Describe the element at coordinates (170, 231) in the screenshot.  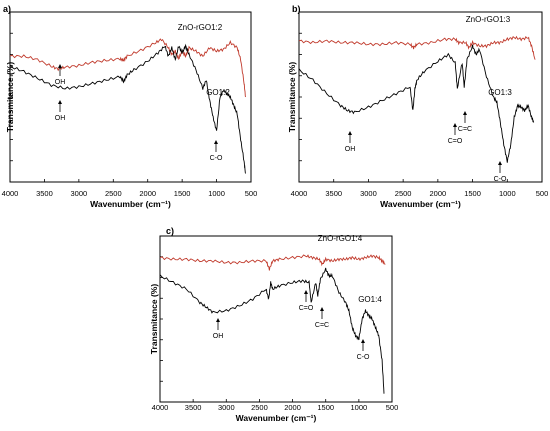
I see `panel-label: c)` at that location.